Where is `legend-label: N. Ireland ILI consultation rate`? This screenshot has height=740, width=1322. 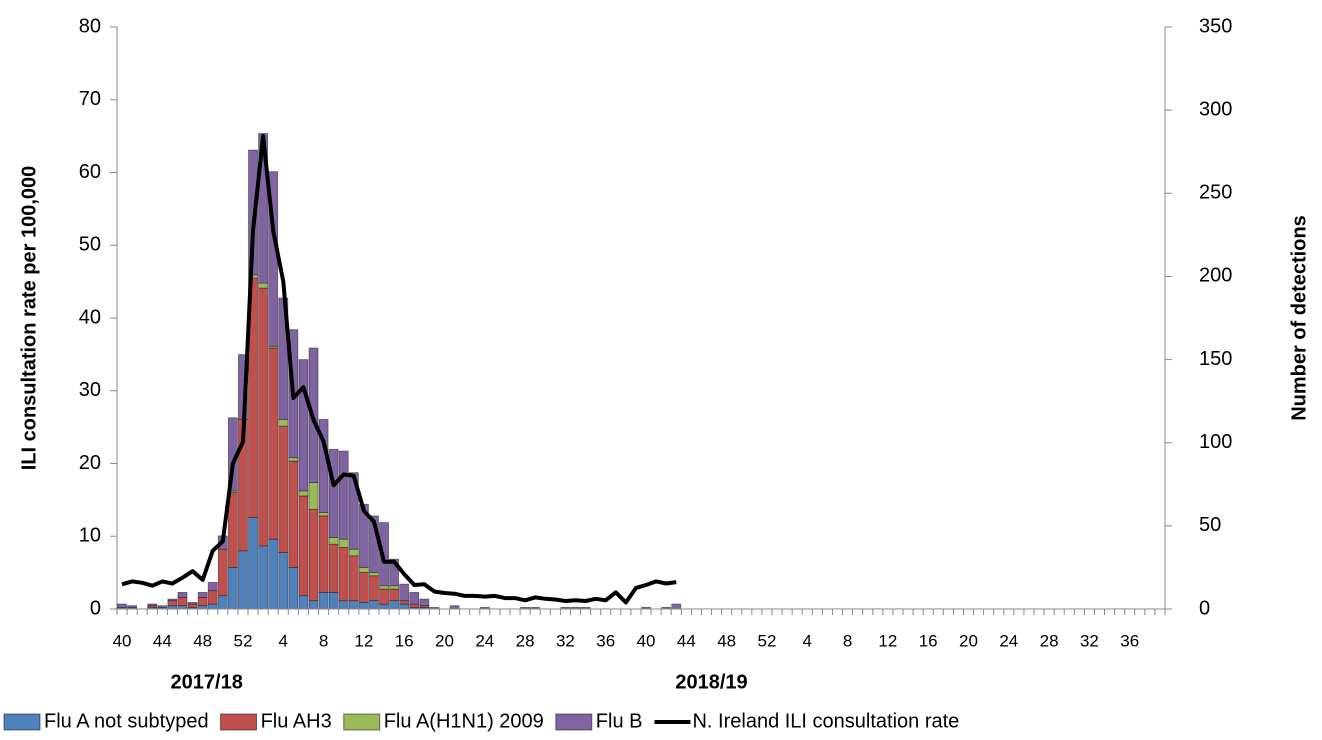
legend-label: N. Ireland ILI consultation rate is located at coordinates (825, 721).